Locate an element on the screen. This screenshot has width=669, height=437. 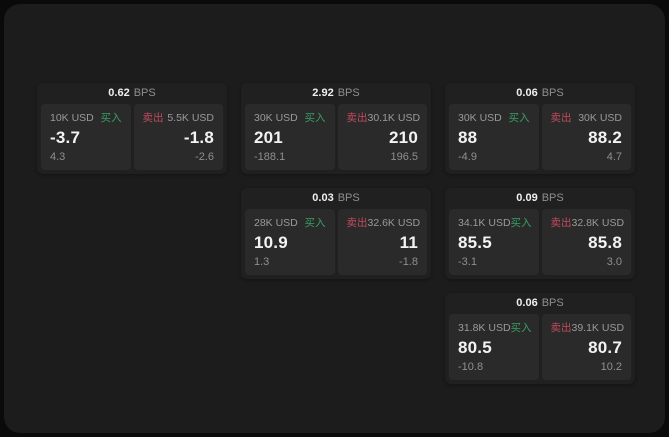
spread-value: 0.03 is located at coordinates (323, 198).